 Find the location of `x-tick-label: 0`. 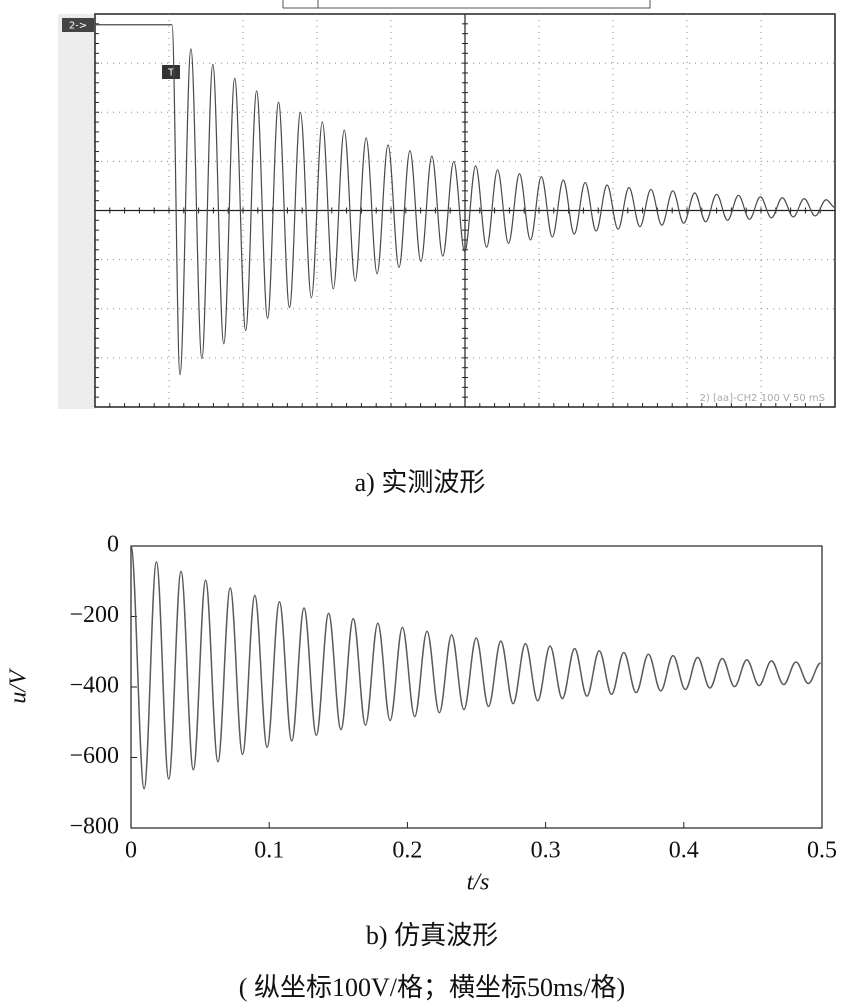

x-tick-label: 0 is located at coordinates (131, 851).